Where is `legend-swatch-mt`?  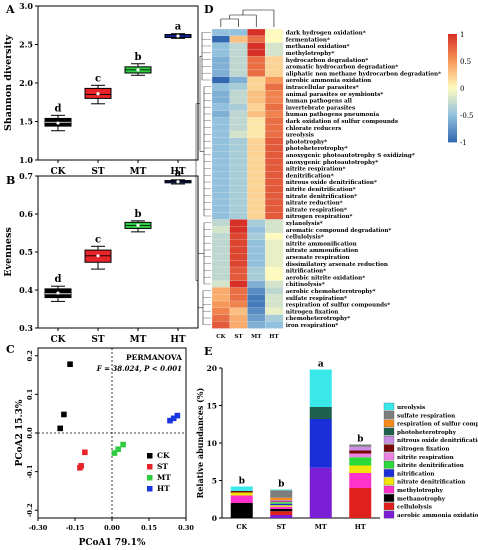
legend-swatch-mt is located at coordinates (150, 478).